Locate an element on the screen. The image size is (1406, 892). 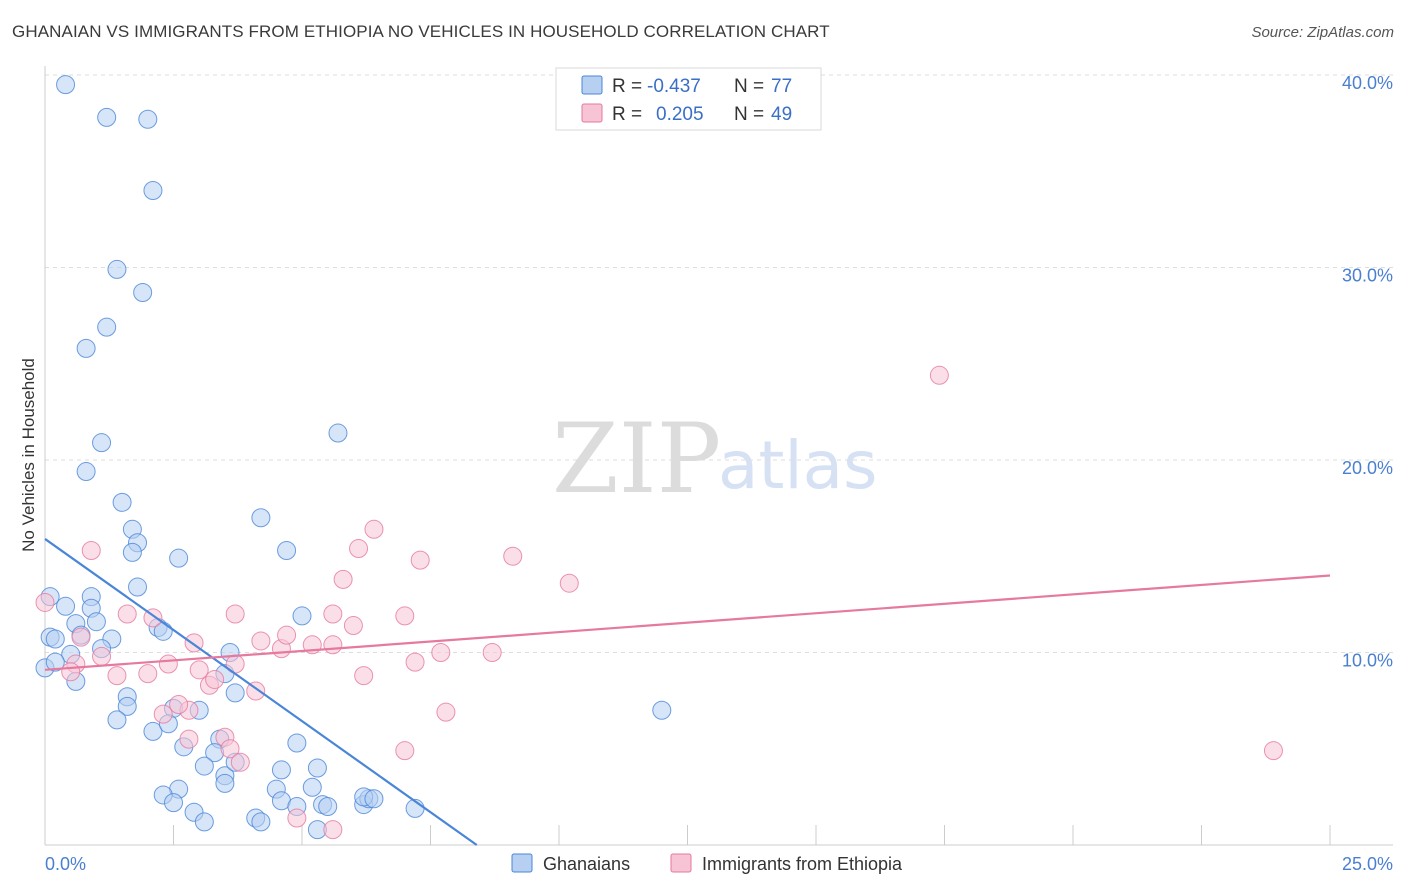
legend-swatch-ghanaians is located at coordinates (592, 85).